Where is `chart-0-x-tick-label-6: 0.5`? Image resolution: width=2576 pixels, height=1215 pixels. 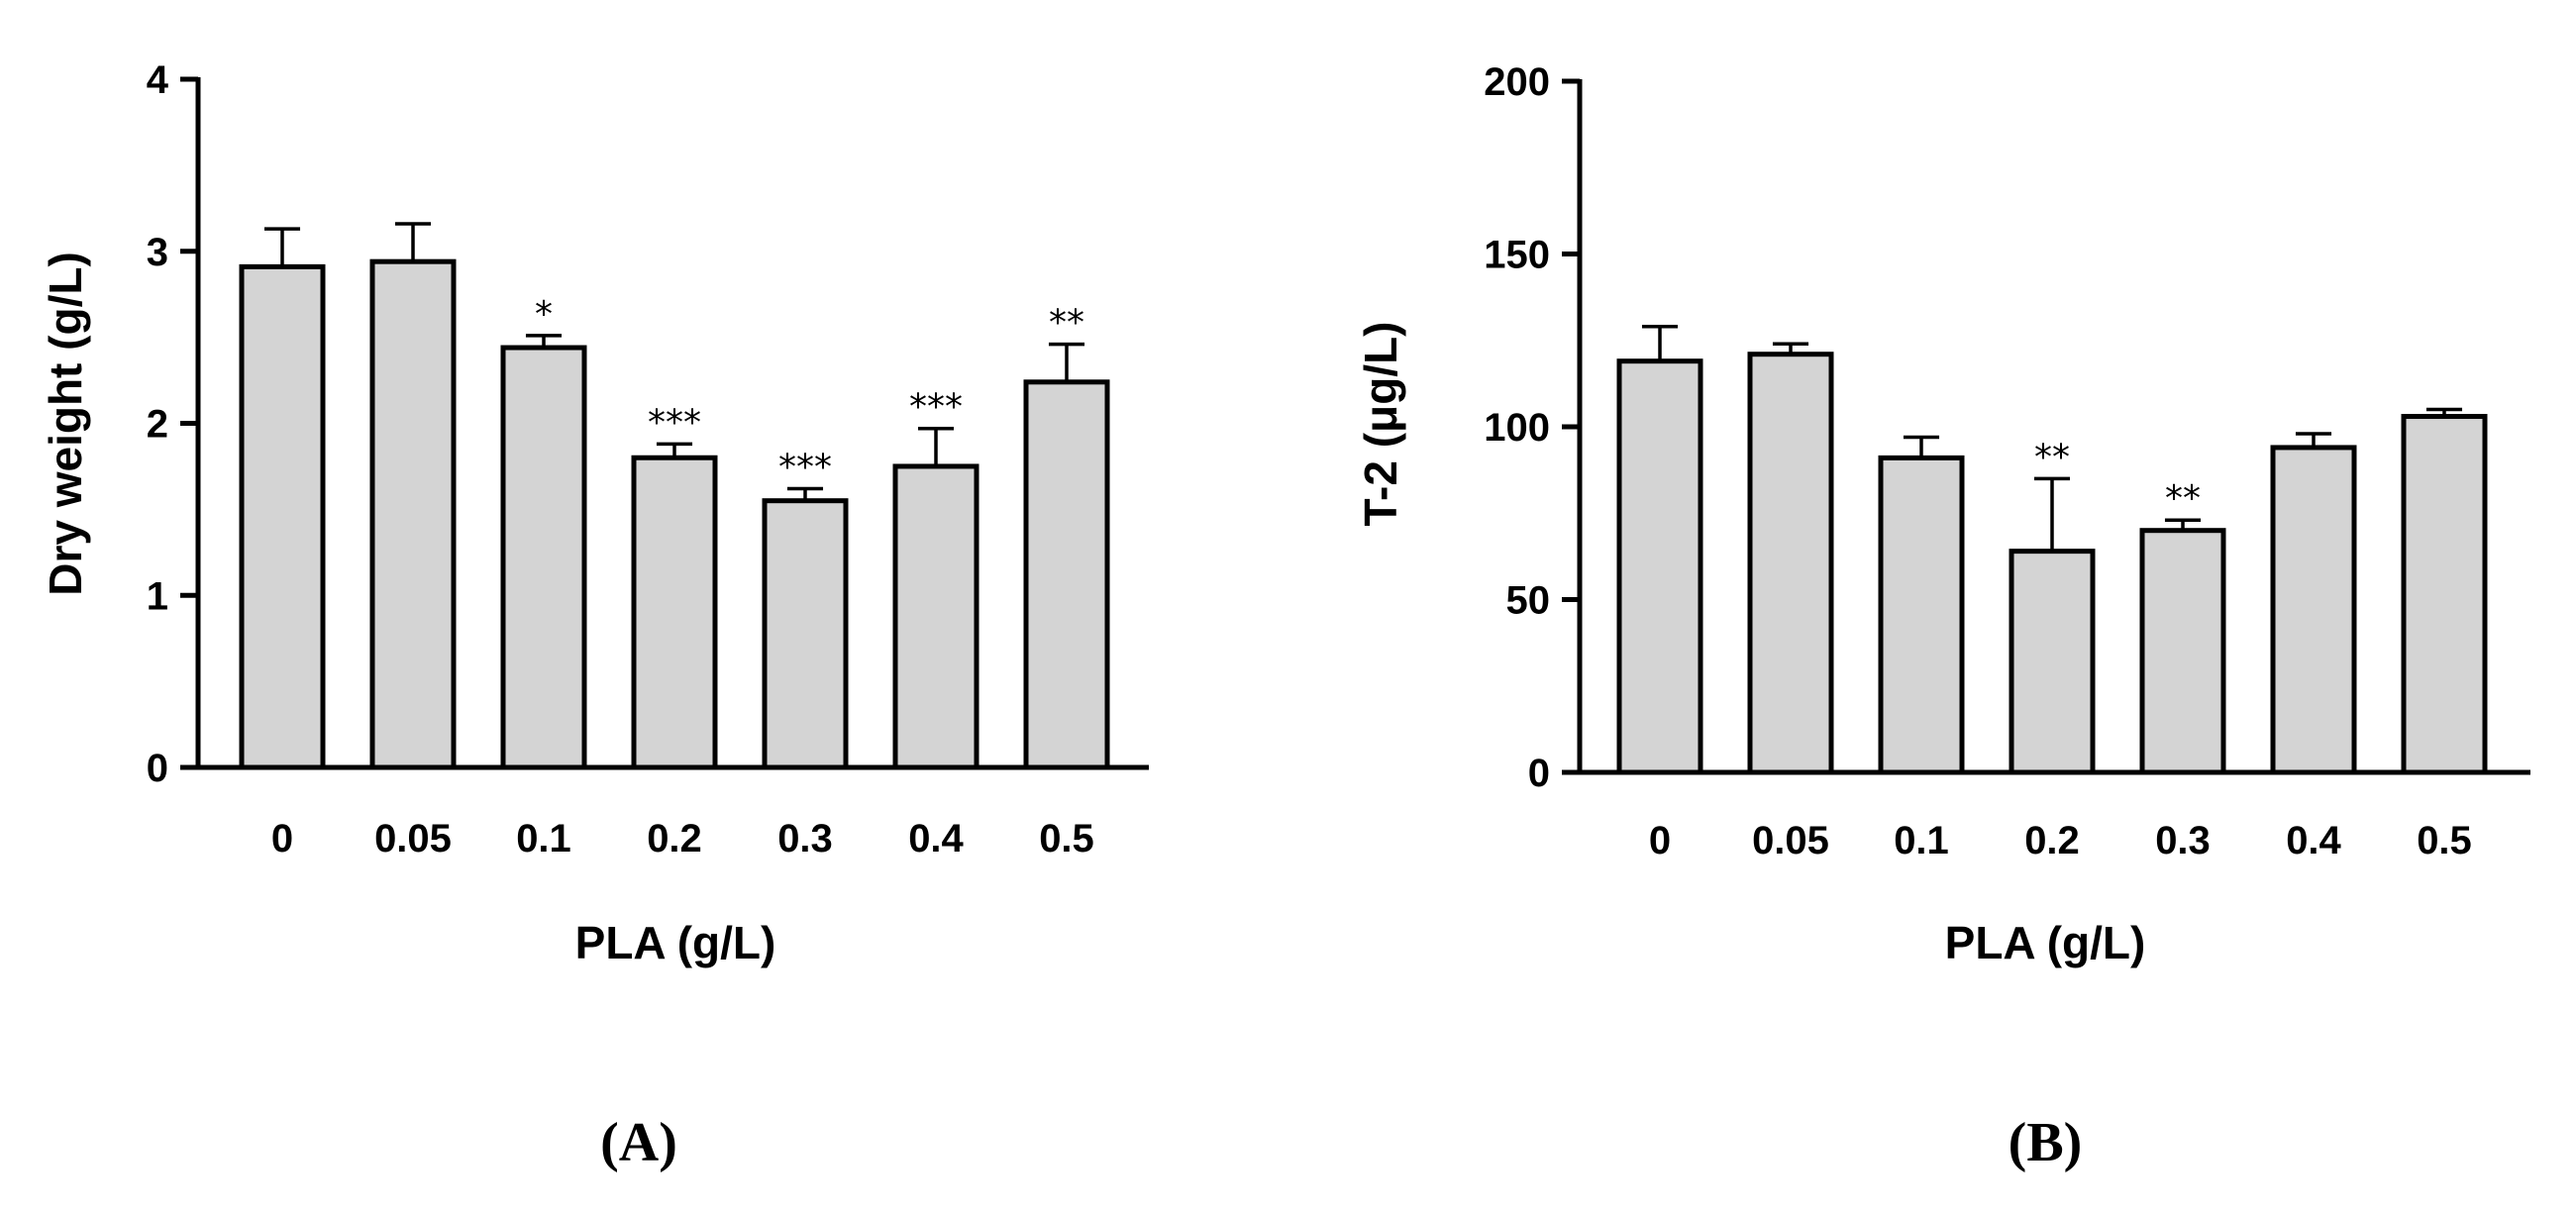 chart-0-x-tick-label-6: 0.5 is located at coordinates (1066, 839).